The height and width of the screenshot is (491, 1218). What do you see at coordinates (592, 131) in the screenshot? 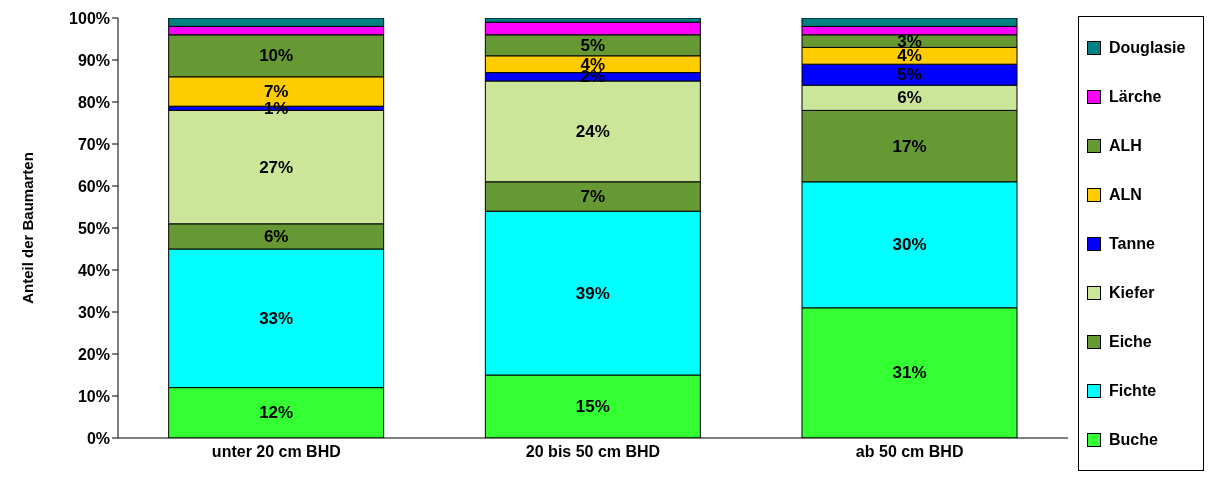
I see `data-label: 24%` at bounding box center [592, 131].